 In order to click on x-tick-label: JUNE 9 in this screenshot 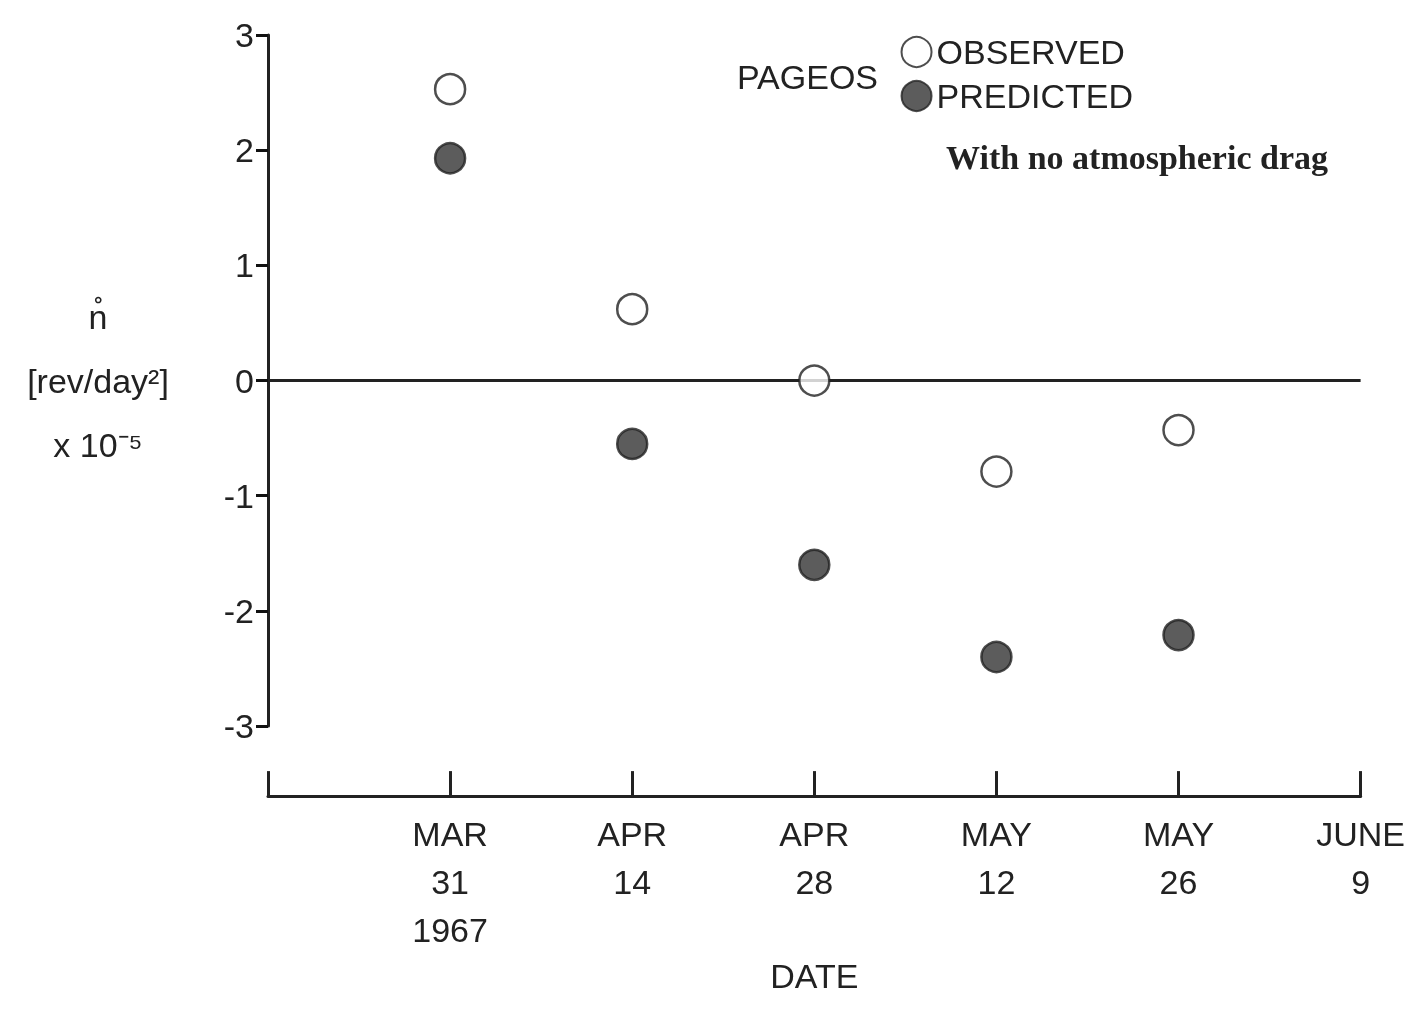, I will do `click(1361, 858)`.